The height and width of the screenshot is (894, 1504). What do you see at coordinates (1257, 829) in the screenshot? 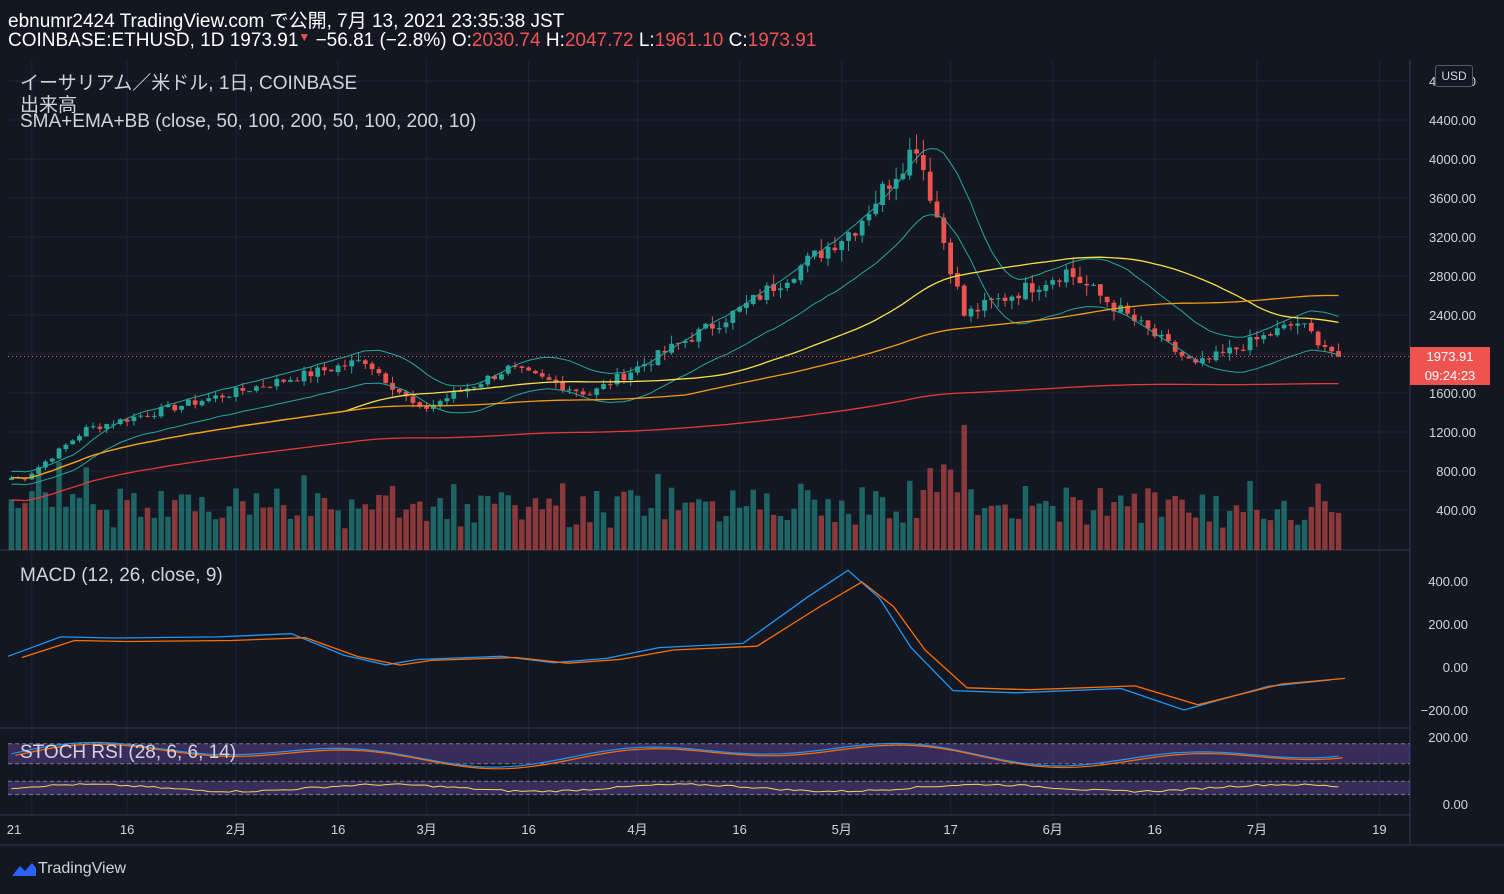
I see `time-tick-label: 7月` at bounding box center [1257, 829].